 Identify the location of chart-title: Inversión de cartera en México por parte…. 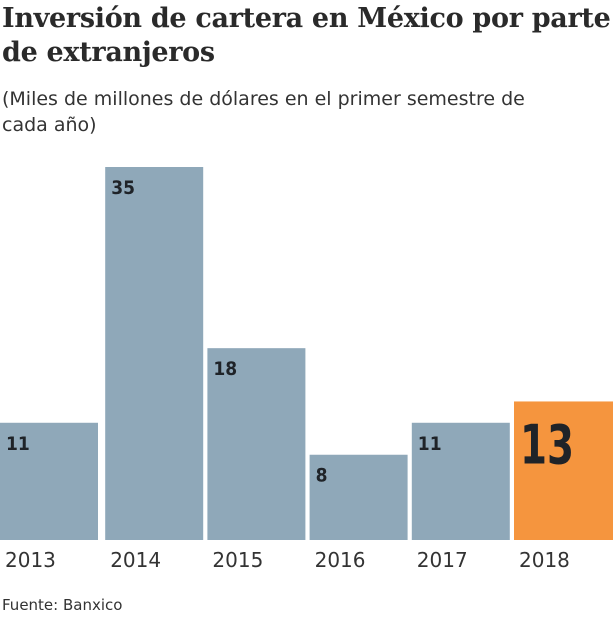
(306, 35).